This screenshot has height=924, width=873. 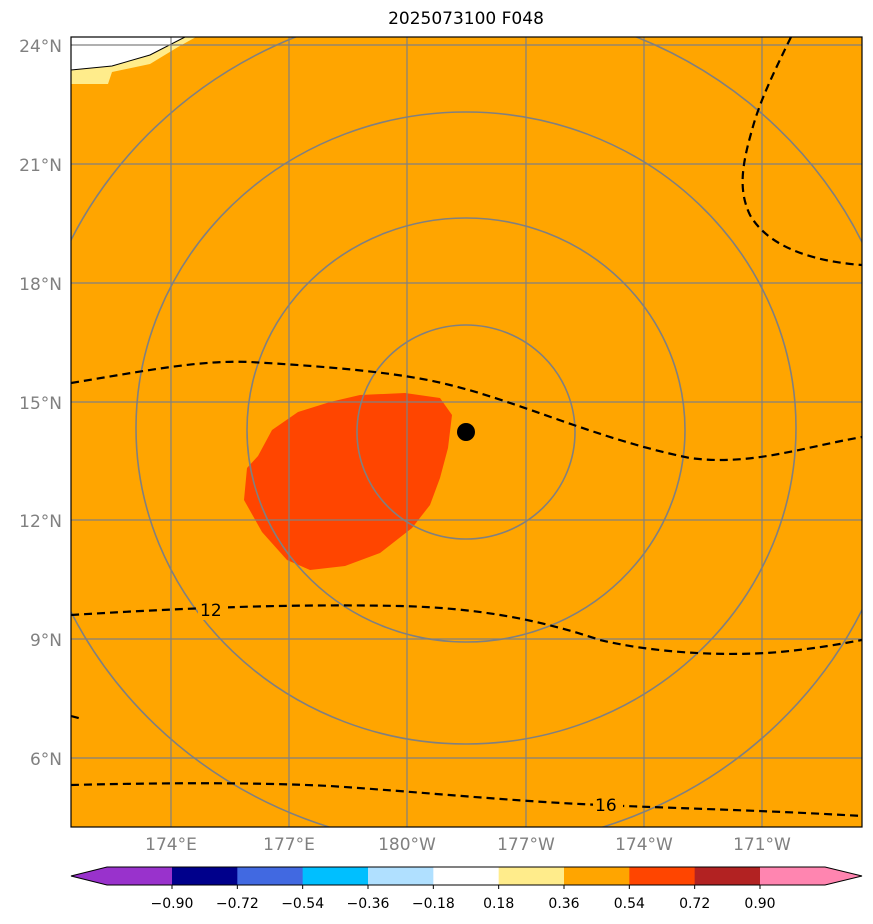 What do you see at coordinates (526, 845) in the screenshot?
I see `lon-label-177w: 177°W` at bounding box center [526, 845].